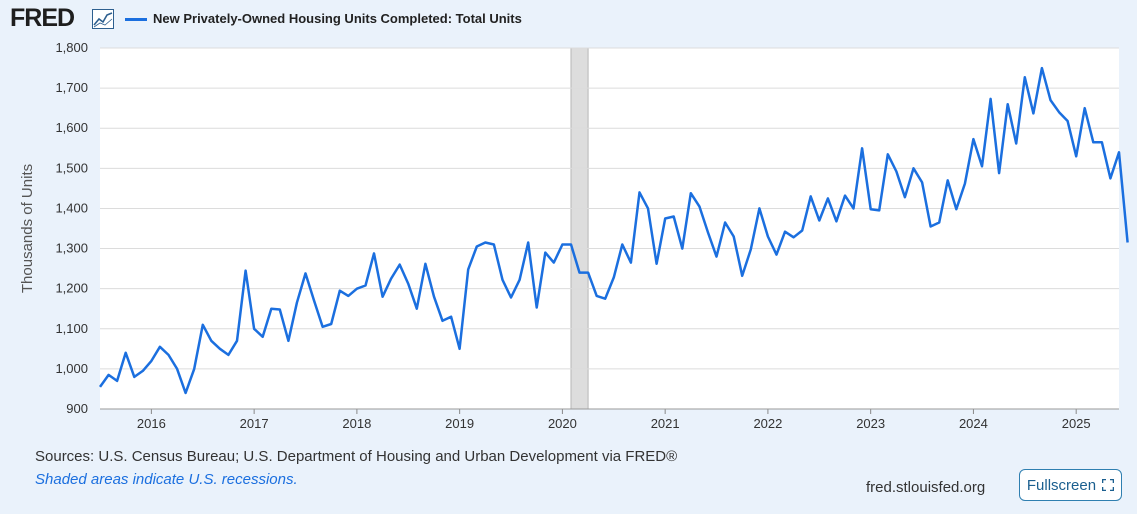  What do you see at coordinates (166, 479) in the screenshot?
I see `recession-note: Shaded areas indicate U.S. recessions.` at bounding box center [166, 479].